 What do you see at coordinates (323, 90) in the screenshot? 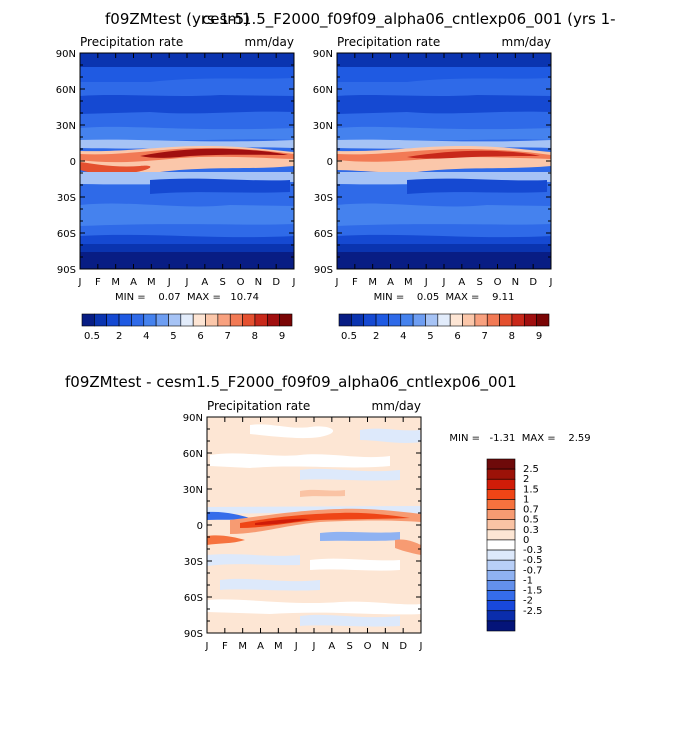
I see `y-tick-label: 60N` at bounding box center [323, 90].